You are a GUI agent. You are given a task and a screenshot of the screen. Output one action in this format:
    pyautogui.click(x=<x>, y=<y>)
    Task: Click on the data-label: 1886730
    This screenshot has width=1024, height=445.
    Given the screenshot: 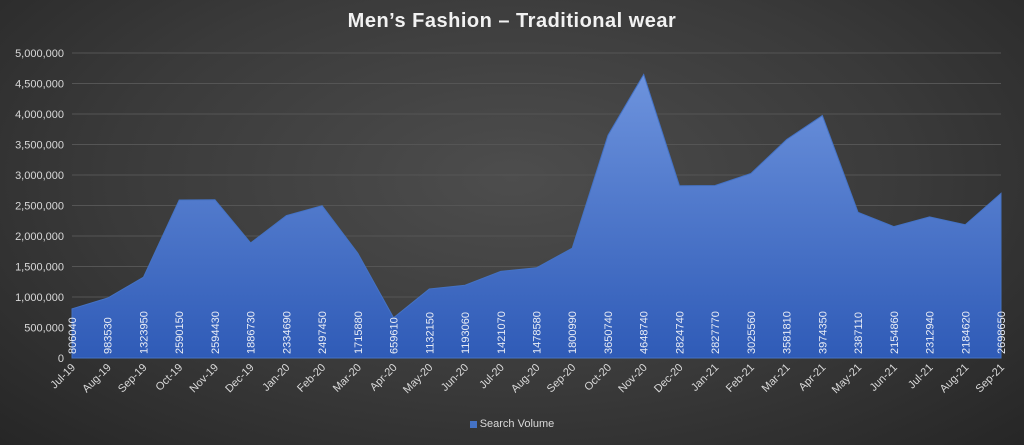 What is the action you would take?
    pyautogui.click(x=252, y=332)
    